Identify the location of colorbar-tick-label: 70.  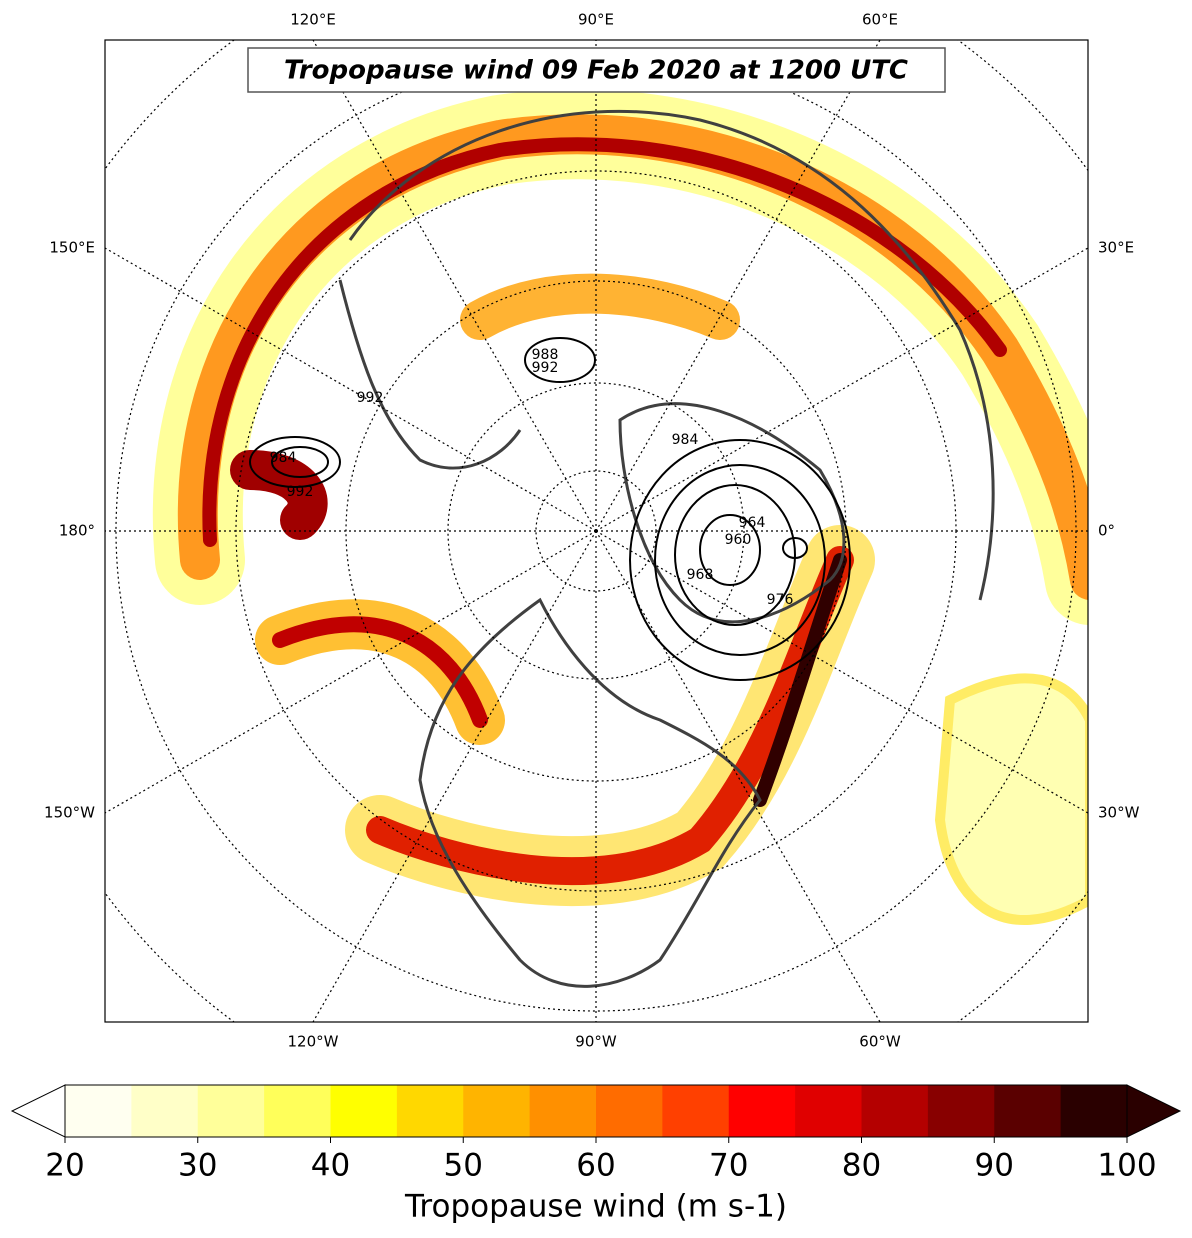
(728, 1166).